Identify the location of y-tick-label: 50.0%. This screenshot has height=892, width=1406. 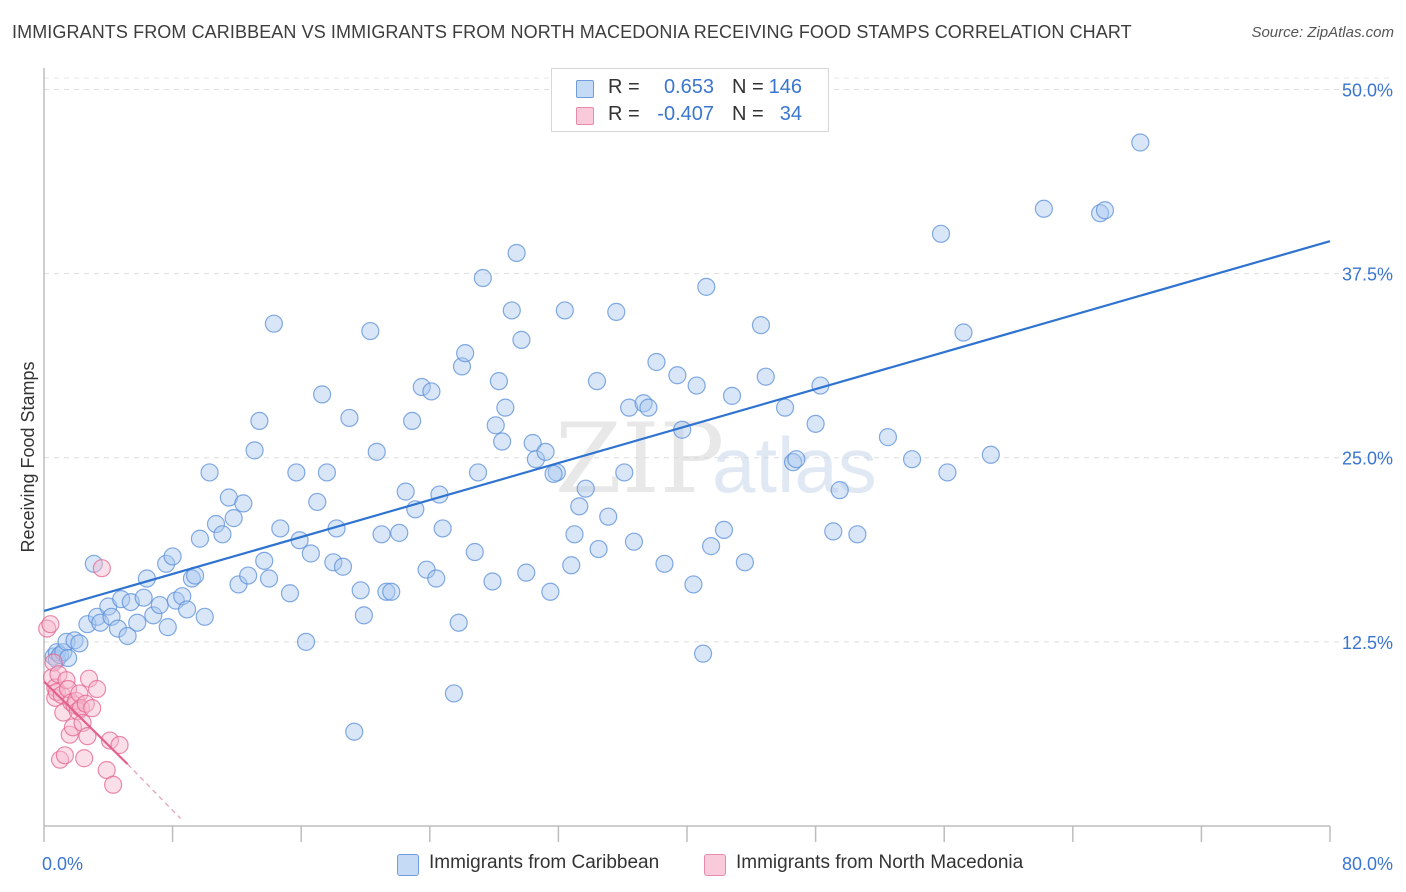
(1367, 90).